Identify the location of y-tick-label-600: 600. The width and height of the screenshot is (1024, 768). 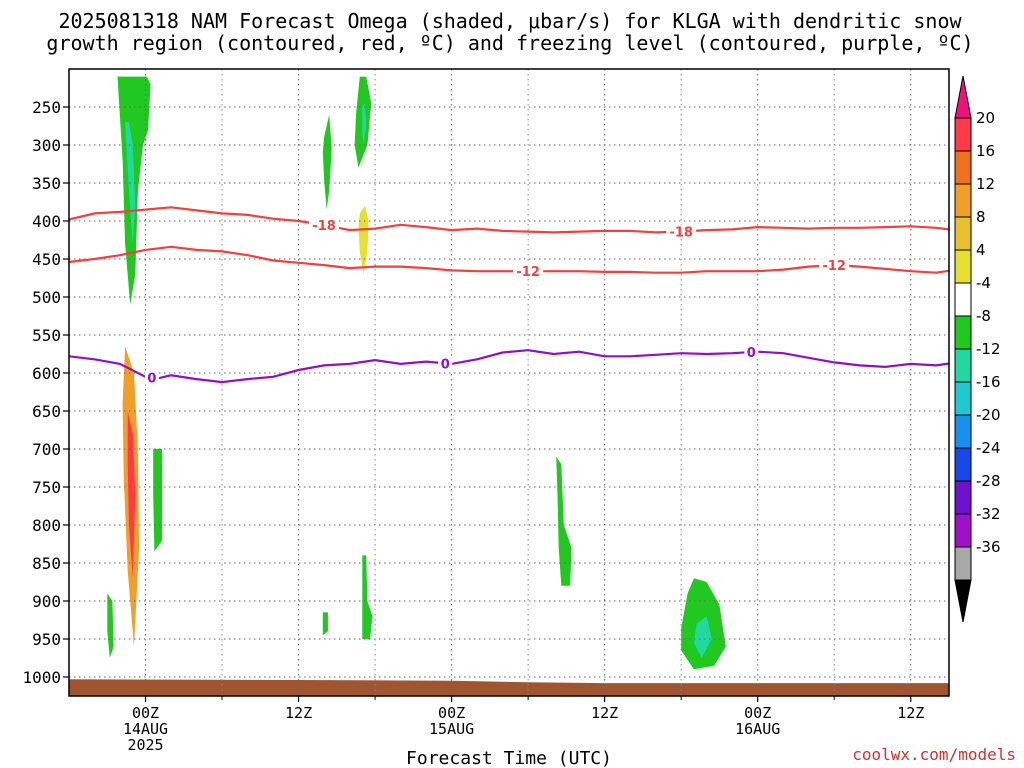
(46, 373).